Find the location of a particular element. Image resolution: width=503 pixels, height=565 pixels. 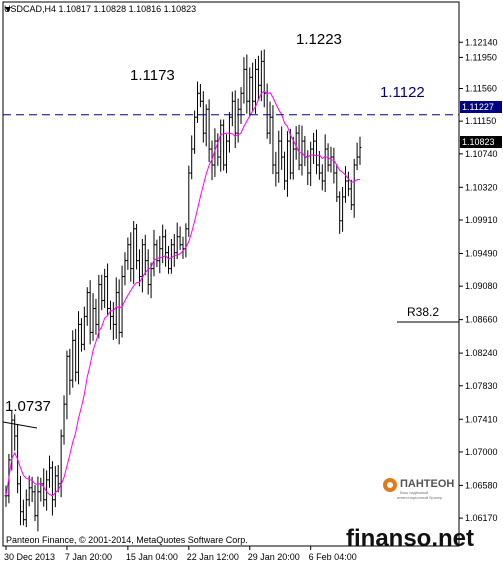

y-tick-label: 1.07410 is located at coordinates (481, 419).